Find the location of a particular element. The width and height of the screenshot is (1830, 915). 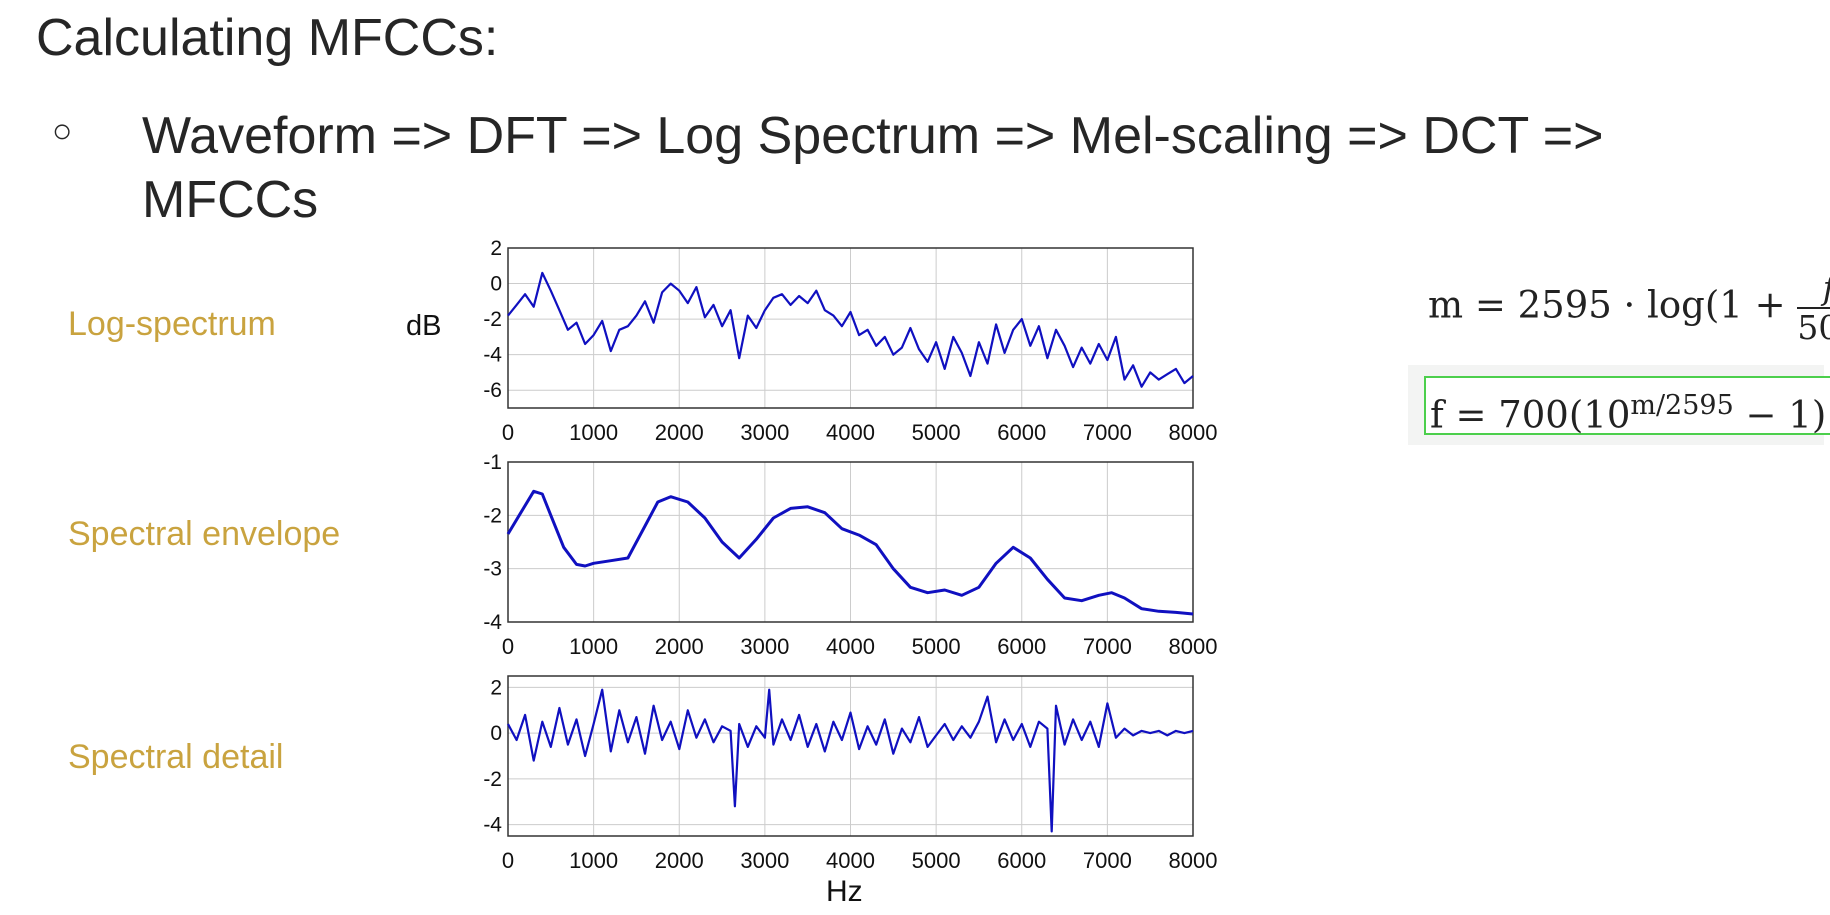

x-tick-label-1-6: 6000 is located at coordinates (1021, 646).